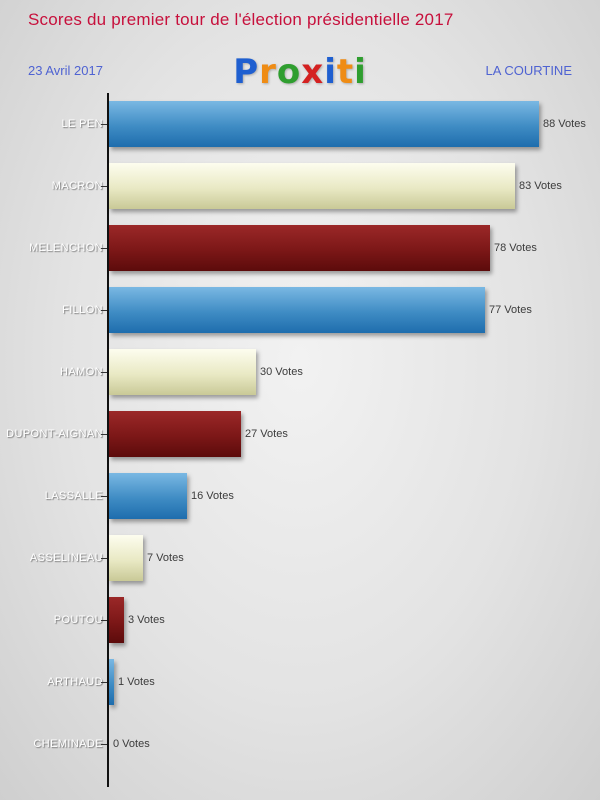  I want to click on category-label: CHEMINADE, so click(68, 744).